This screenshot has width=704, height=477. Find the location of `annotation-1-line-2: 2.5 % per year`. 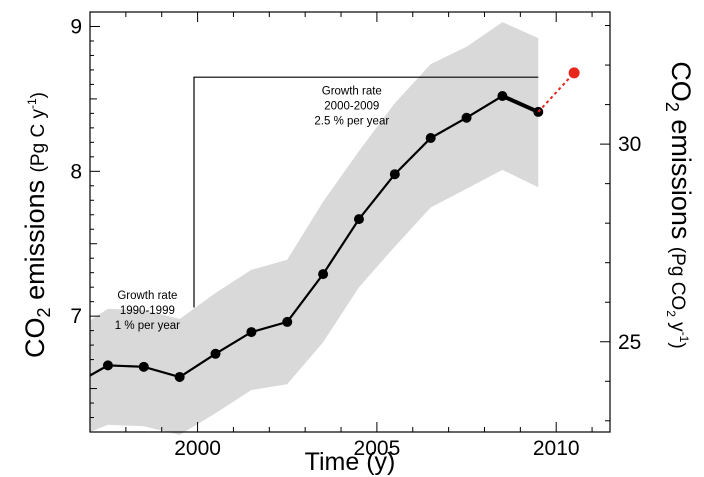

annotation-1-line-2: 2.5 % per year is located at coordinates (351, 122).